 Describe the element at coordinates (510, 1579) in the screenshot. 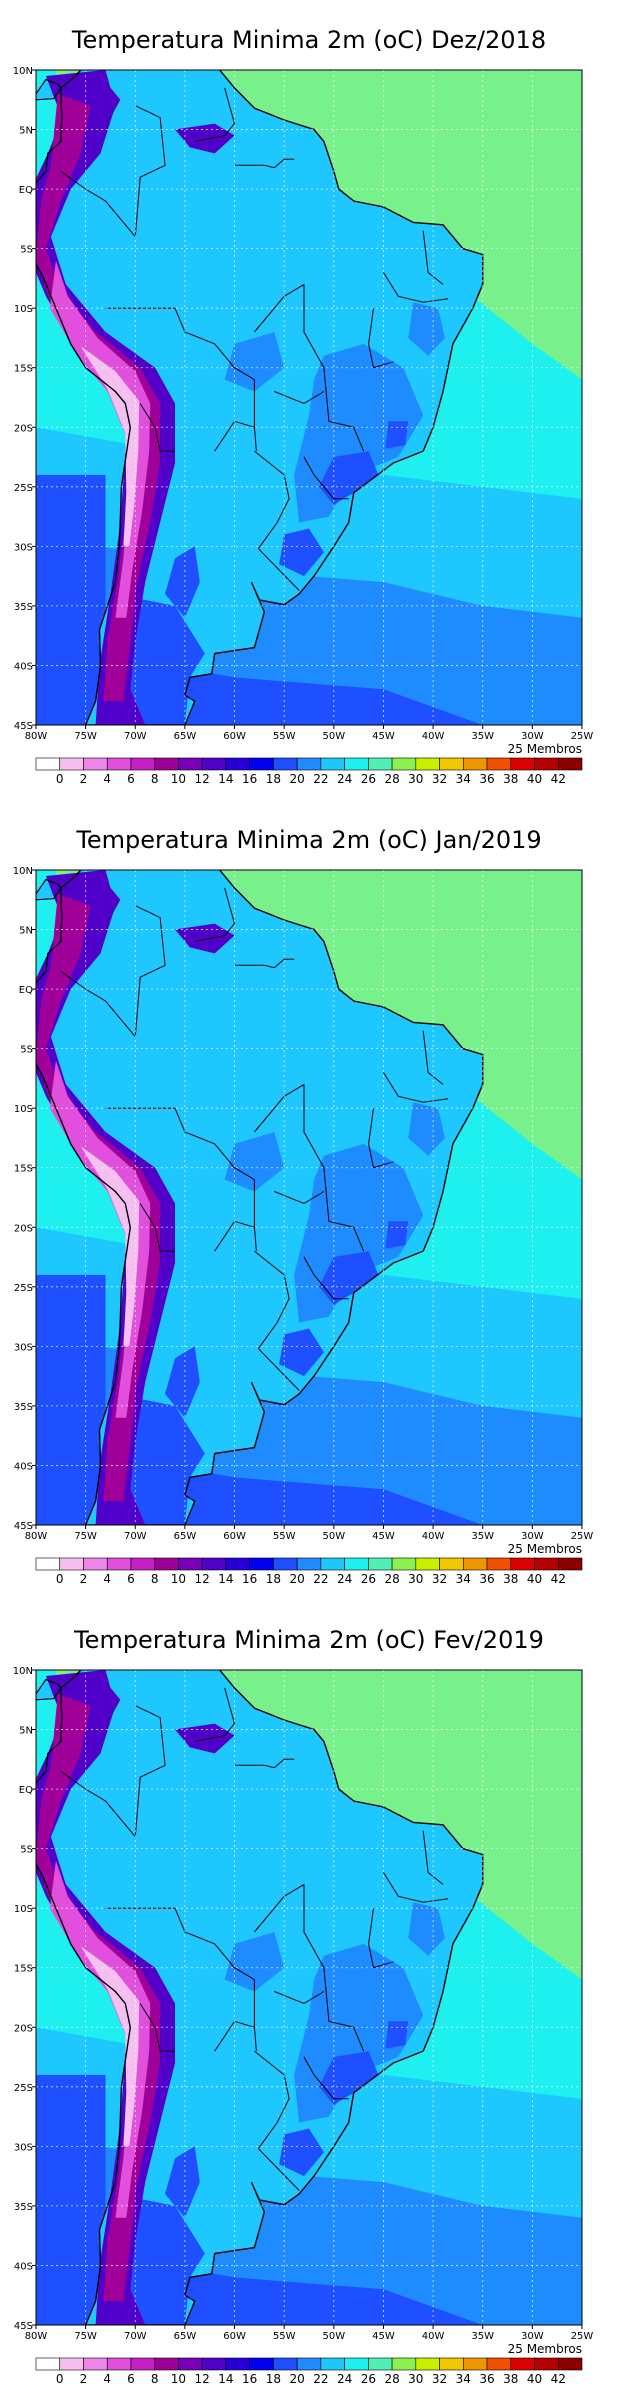

I see `colorbar-label: 38` at that location.